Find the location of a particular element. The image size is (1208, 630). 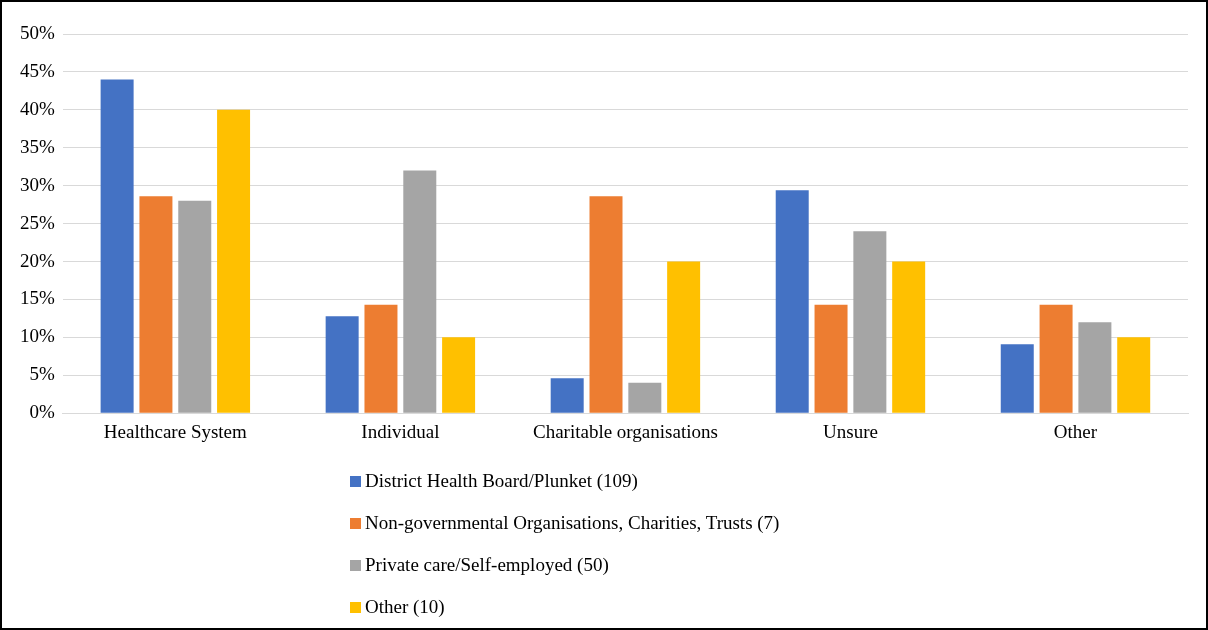

x-tick-label: Charitable organisations is located at coordinates (625, 431).